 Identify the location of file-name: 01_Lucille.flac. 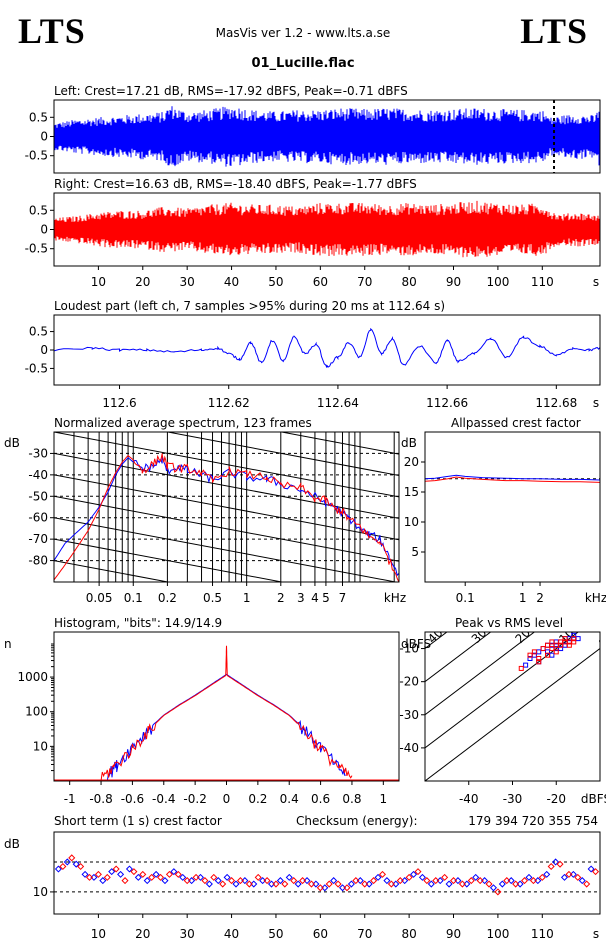
(303, 63).